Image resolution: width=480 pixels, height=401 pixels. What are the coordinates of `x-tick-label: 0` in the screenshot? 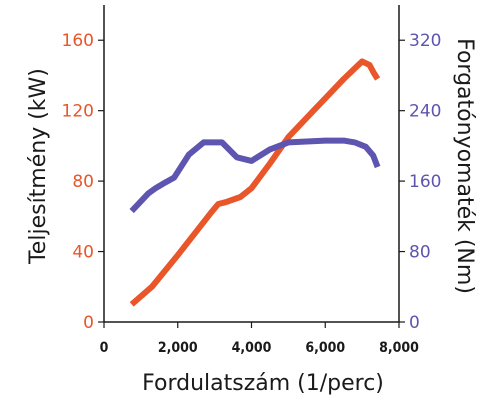 It's located at (104, 348).